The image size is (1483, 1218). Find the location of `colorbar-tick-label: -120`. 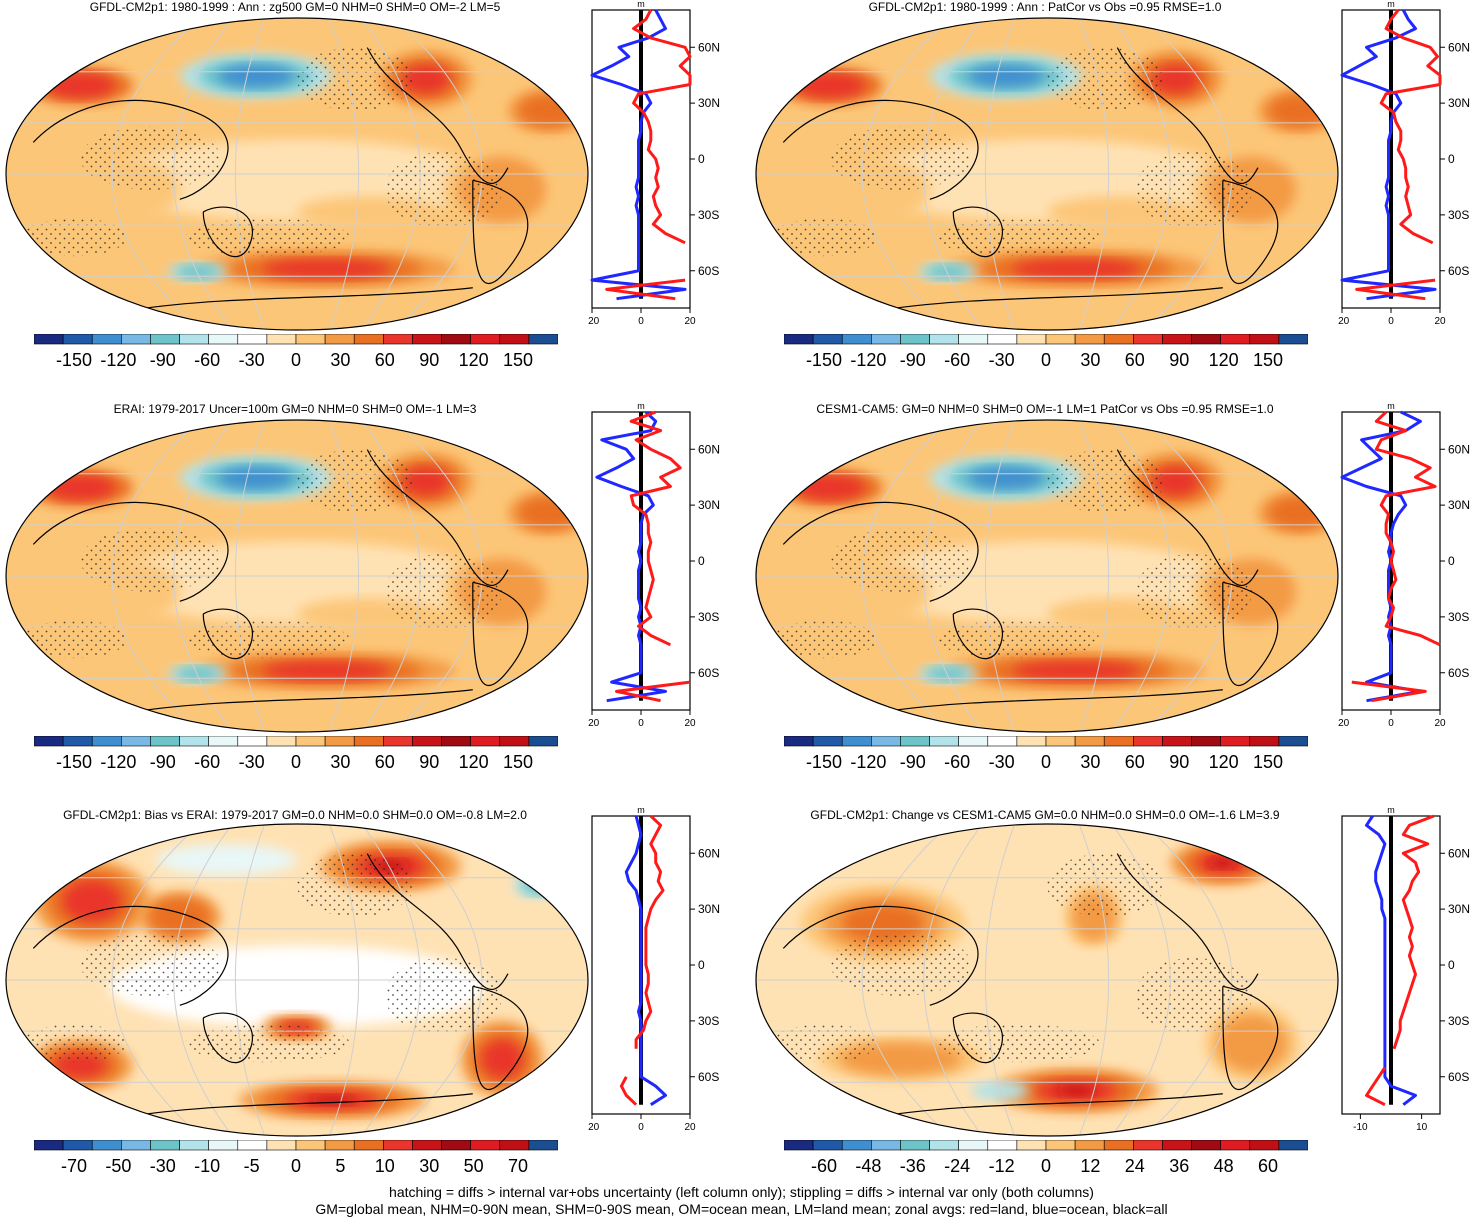

colorbar-tick-label: -120 is located at coordinates (118, 360).